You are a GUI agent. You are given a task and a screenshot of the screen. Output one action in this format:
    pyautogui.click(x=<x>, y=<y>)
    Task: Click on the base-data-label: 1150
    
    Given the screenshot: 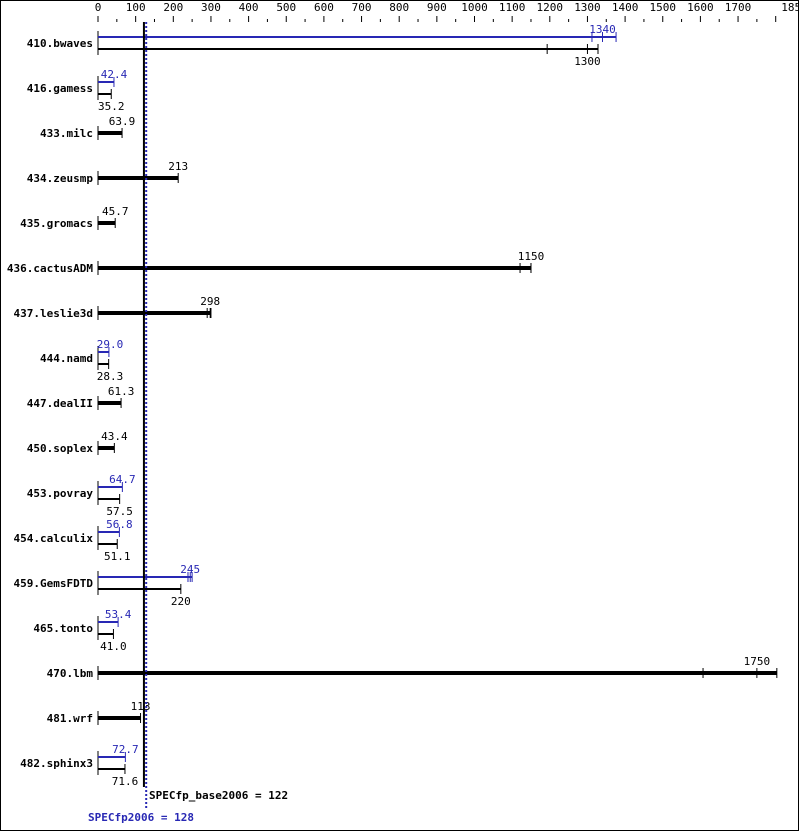 What is the action you would take?
    pyautogui.click(x=531, y=256)
    